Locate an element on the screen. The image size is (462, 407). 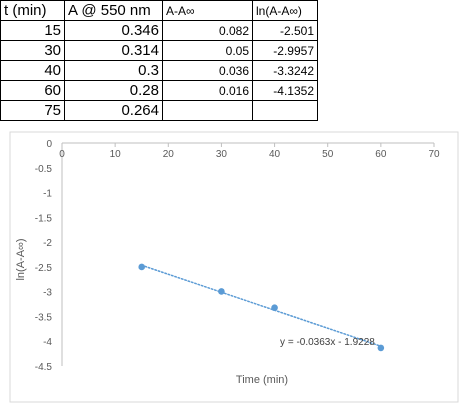
cell is located at coordinates (285, 110).